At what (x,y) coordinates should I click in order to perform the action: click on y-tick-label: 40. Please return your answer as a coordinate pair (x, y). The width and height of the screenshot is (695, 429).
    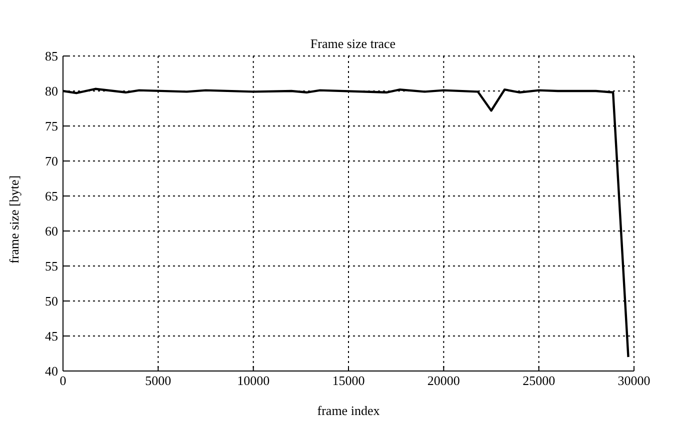
    Looking at the image, I should click on (51, 371).